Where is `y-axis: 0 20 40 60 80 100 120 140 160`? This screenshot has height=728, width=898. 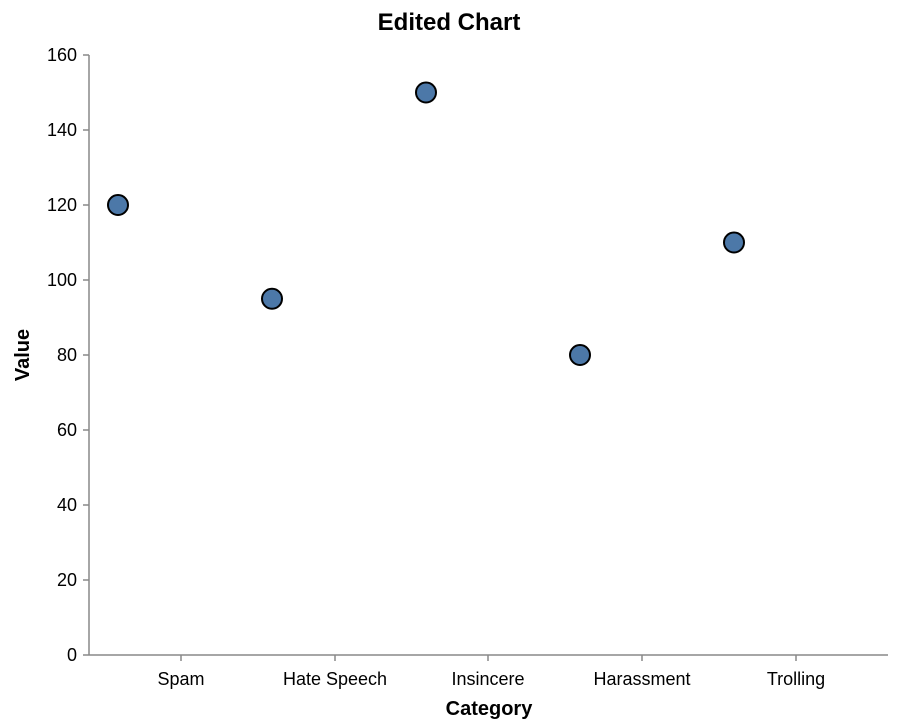
y-axis: 0 20 40 60 80 100 120 140 160 is located at coordinates (68, 355).